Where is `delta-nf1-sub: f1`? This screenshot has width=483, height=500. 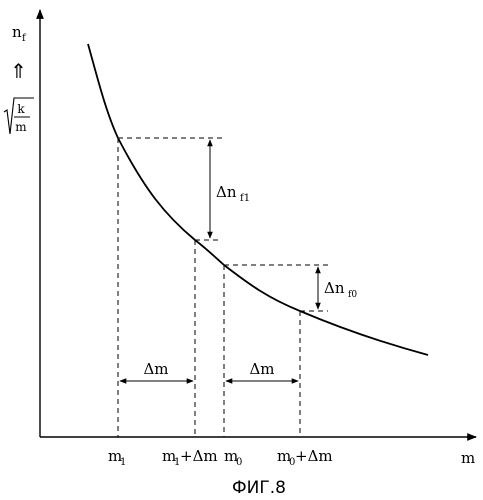
delta-nf1-sub: f1 is located at coordinates (245, 198).